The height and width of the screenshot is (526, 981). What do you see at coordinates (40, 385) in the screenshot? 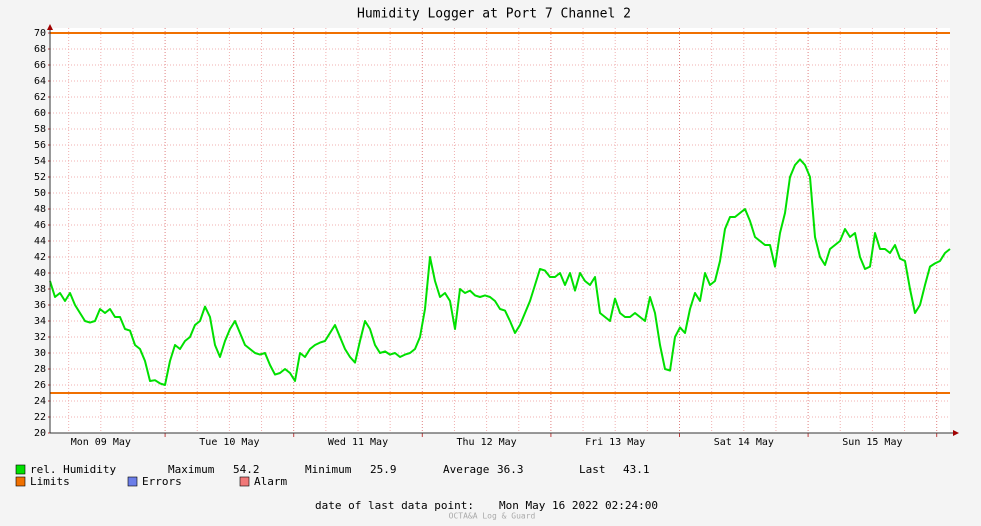
I see `y-tick-label: 26` at bounding box center [40, 385].